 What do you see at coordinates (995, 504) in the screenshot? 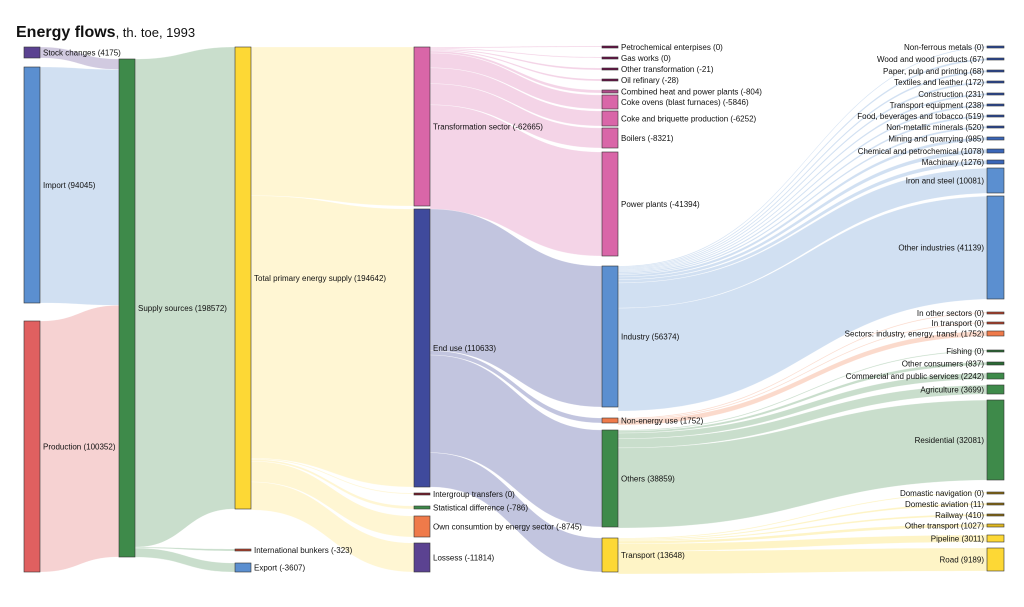
I see `node-domav` at bounding box center [995, 504].